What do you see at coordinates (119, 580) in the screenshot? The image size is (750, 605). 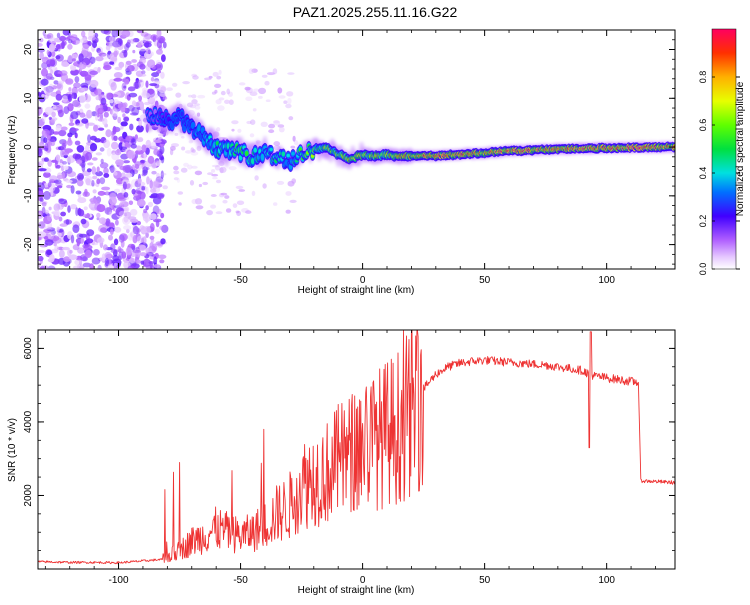 I see `snr-x-tick-label: -100` at bounding box center [119, 580].